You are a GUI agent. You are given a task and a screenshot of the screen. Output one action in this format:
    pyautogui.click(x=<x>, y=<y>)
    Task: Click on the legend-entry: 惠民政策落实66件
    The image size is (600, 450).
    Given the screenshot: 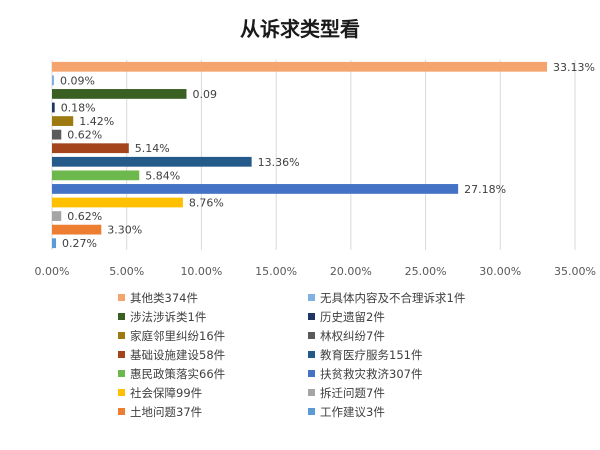 What is the action you would take?
    pyautogui.click(x=177, y=374)
    